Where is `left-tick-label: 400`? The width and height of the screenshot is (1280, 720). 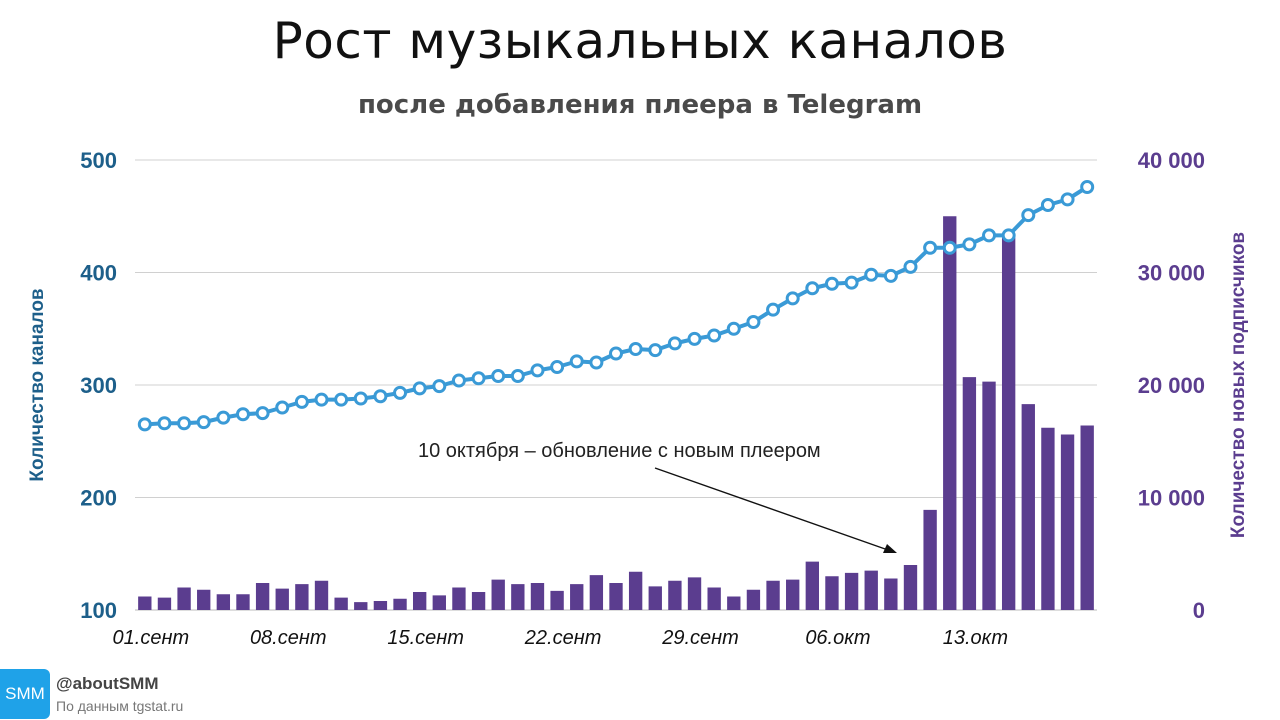 left-tick-label: 400 is located at coordinates (98, 273).